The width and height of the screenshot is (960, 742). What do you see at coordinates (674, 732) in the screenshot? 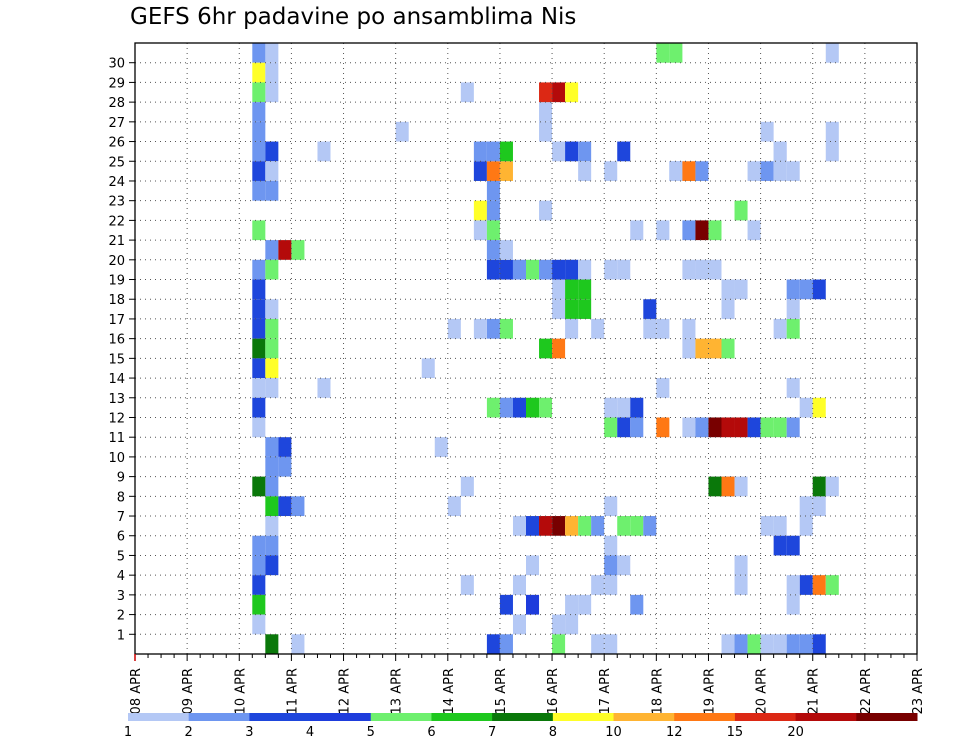
I see `legend-label: 12` at bounding box center [674, 732].